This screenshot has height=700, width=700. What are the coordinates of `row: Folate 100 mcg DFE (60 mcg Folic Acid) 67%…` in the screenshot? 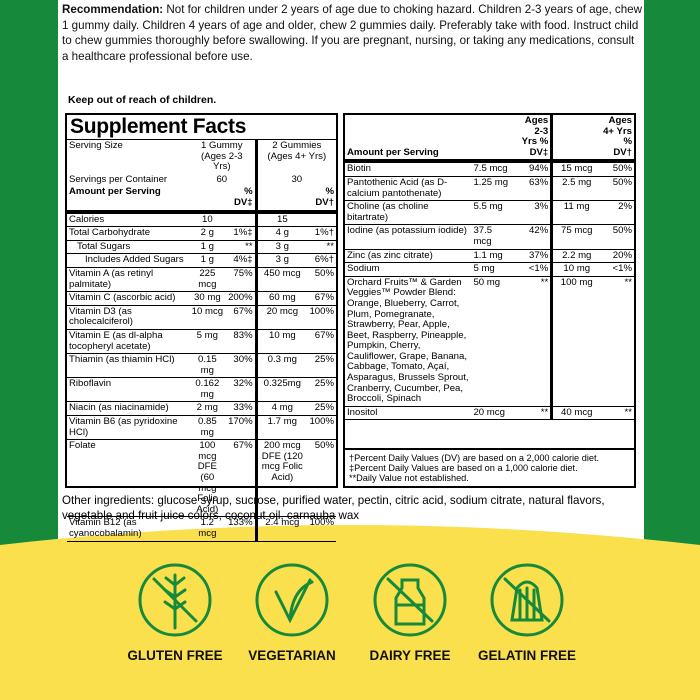 It's located at (201, 478).